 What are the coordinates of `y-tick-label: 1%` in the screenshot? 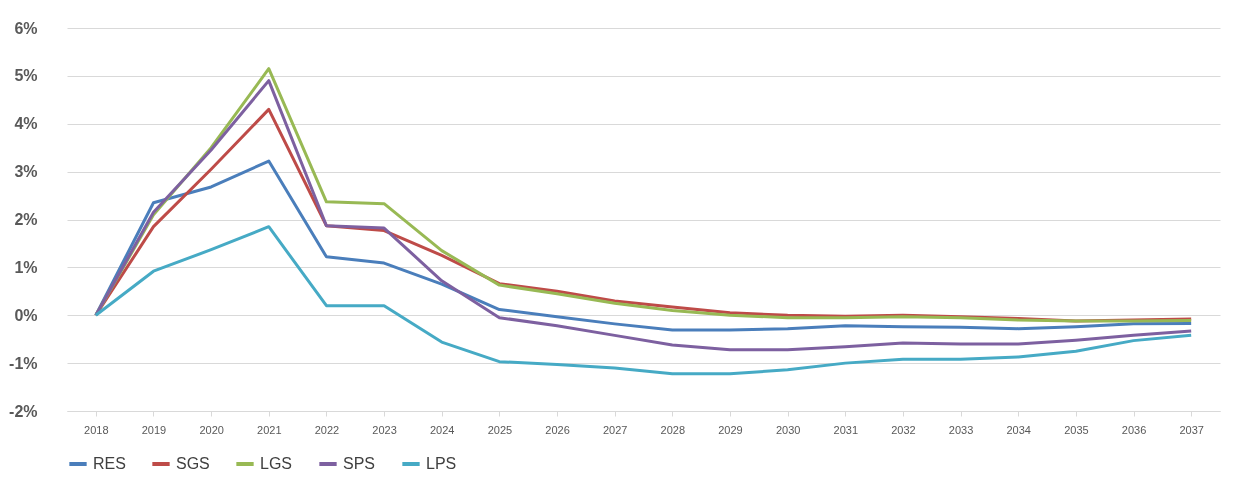 It's located at (26, 267).